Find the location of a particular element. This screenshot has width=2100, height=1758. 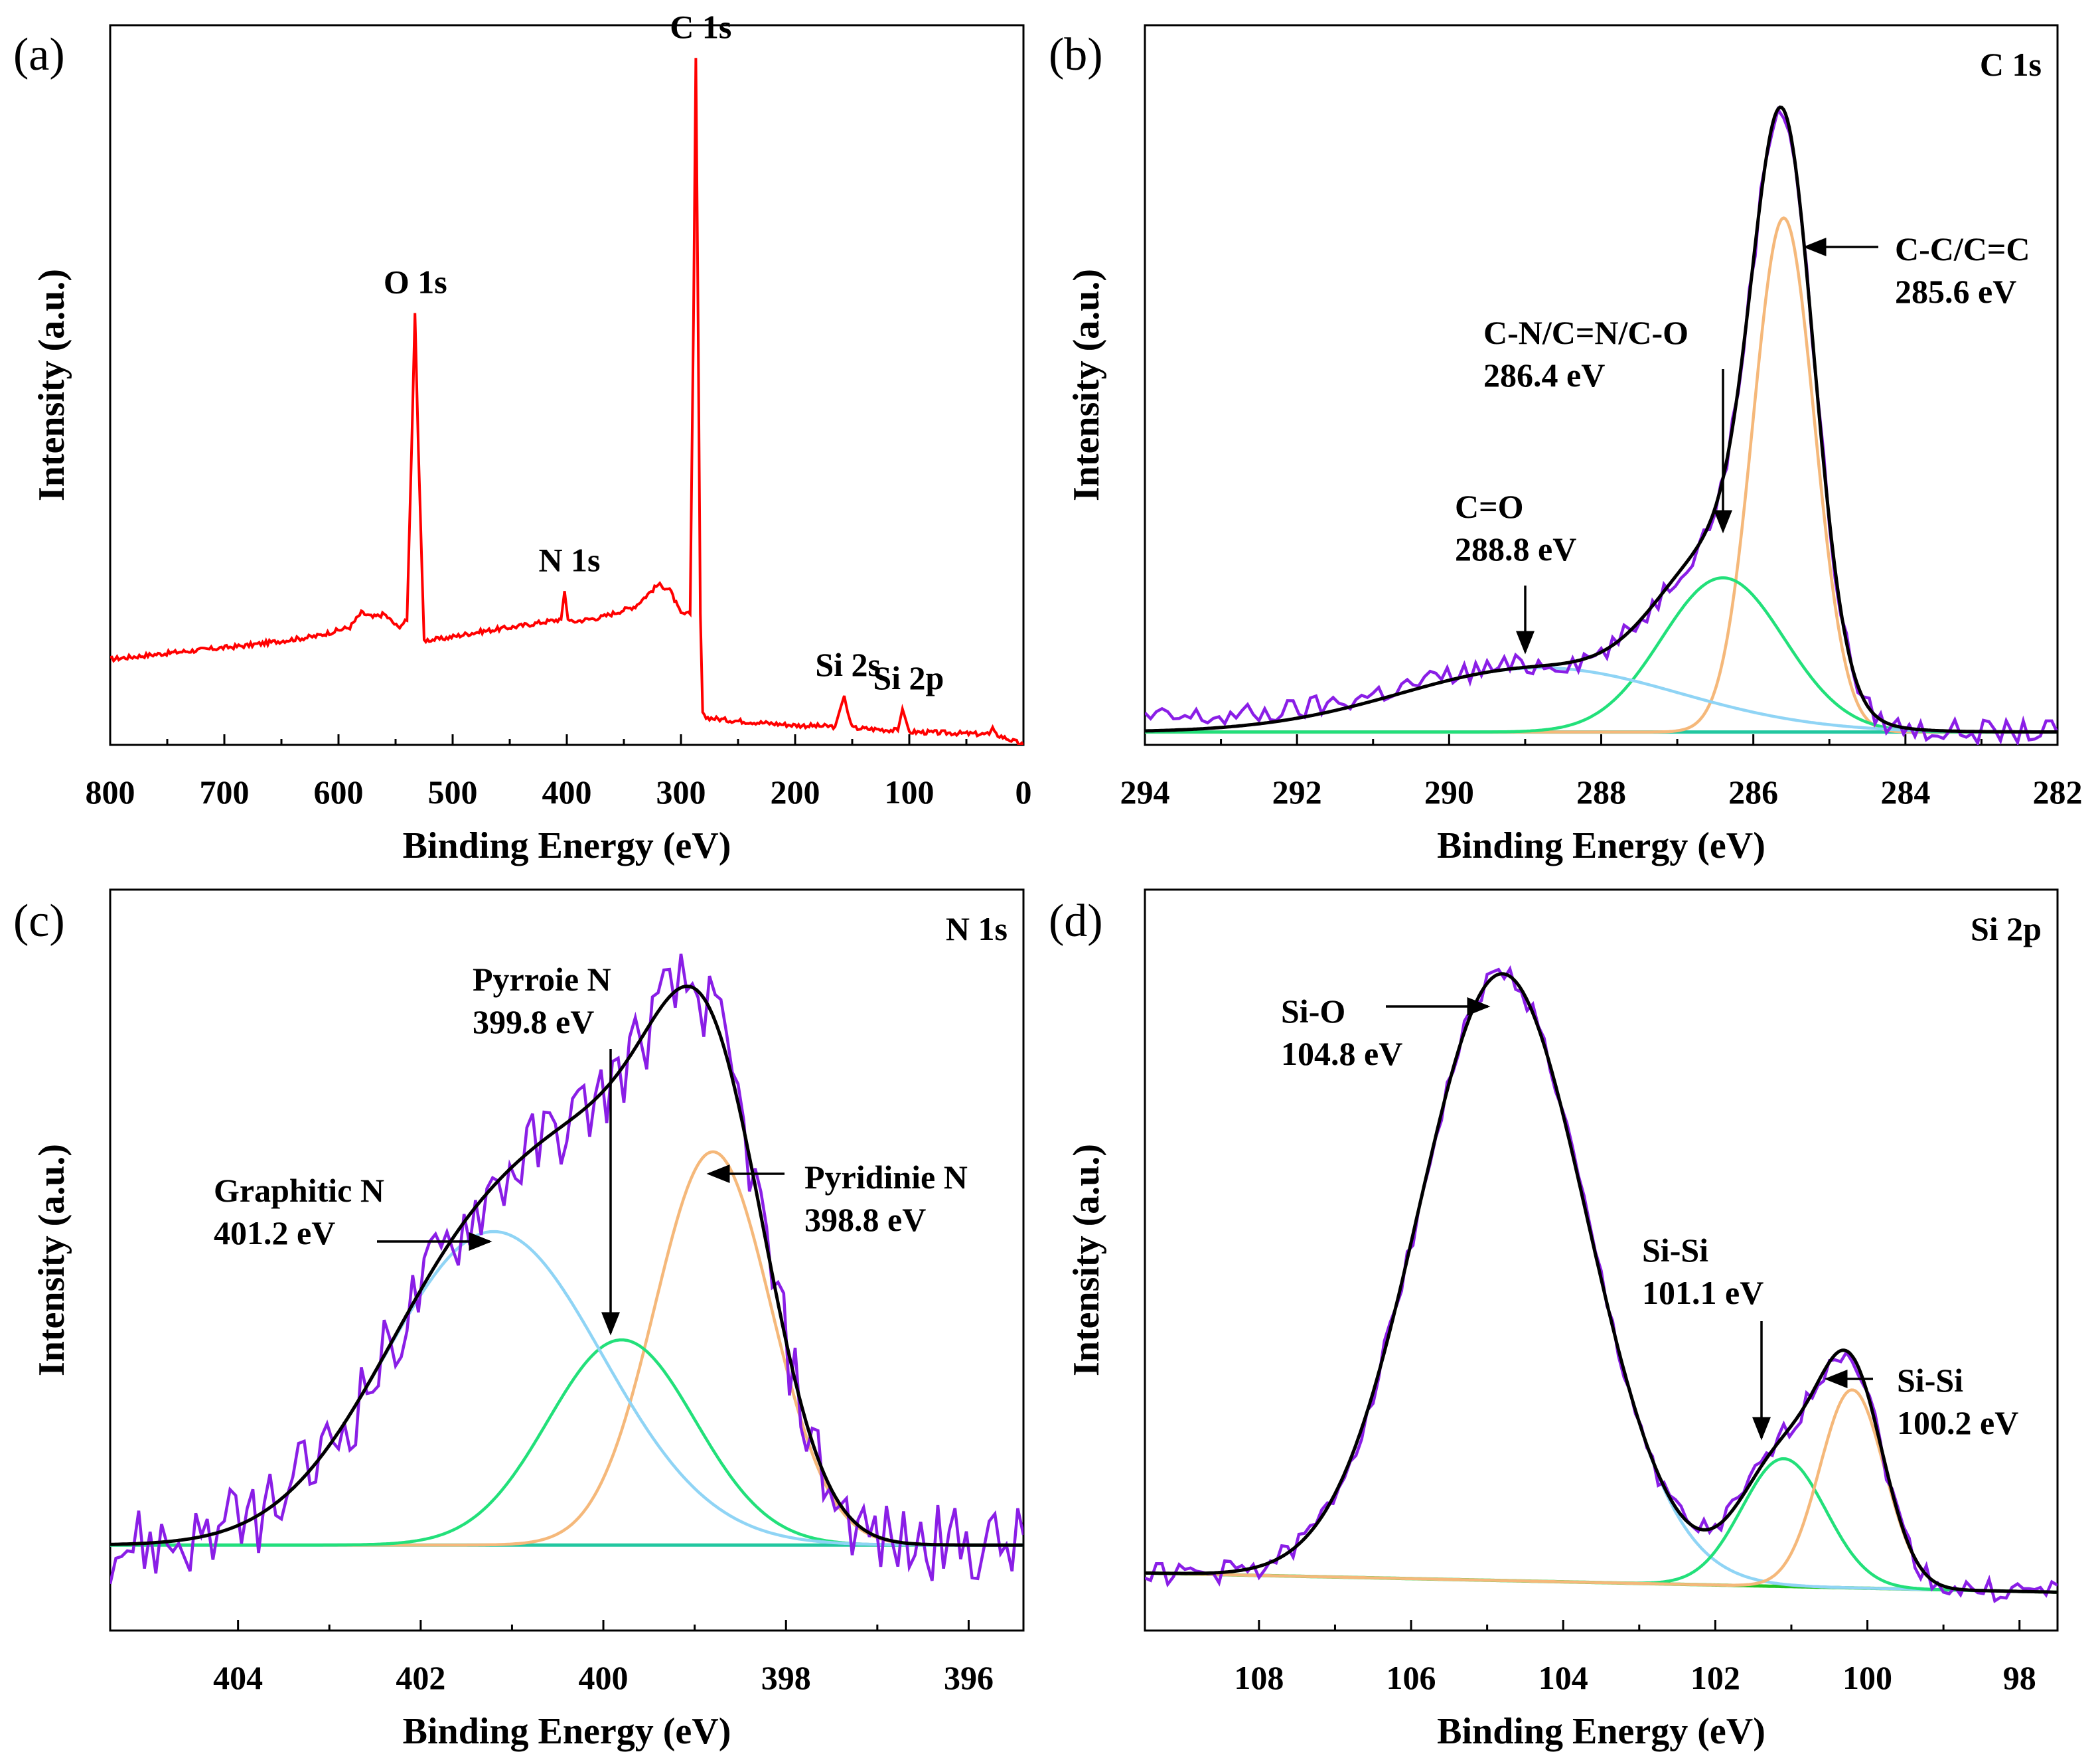

panel-label: (c) is located at coordinates (39, 921).